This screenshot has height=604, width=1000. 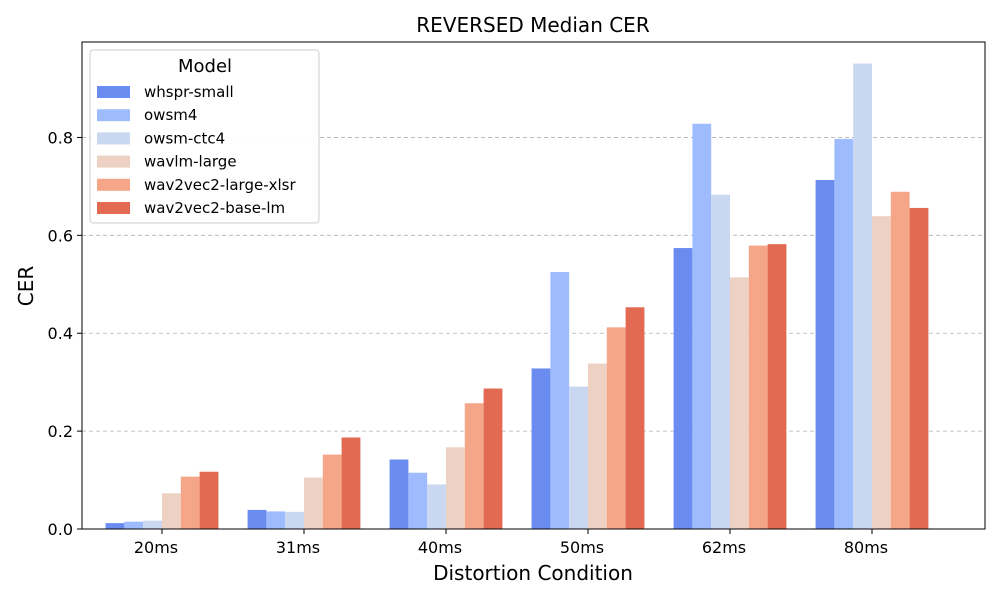 What do you see at coordinates (881, 372) in the screenshot?
I see `bar-wavlm-large-80ms` at bounding box center [881, 372].